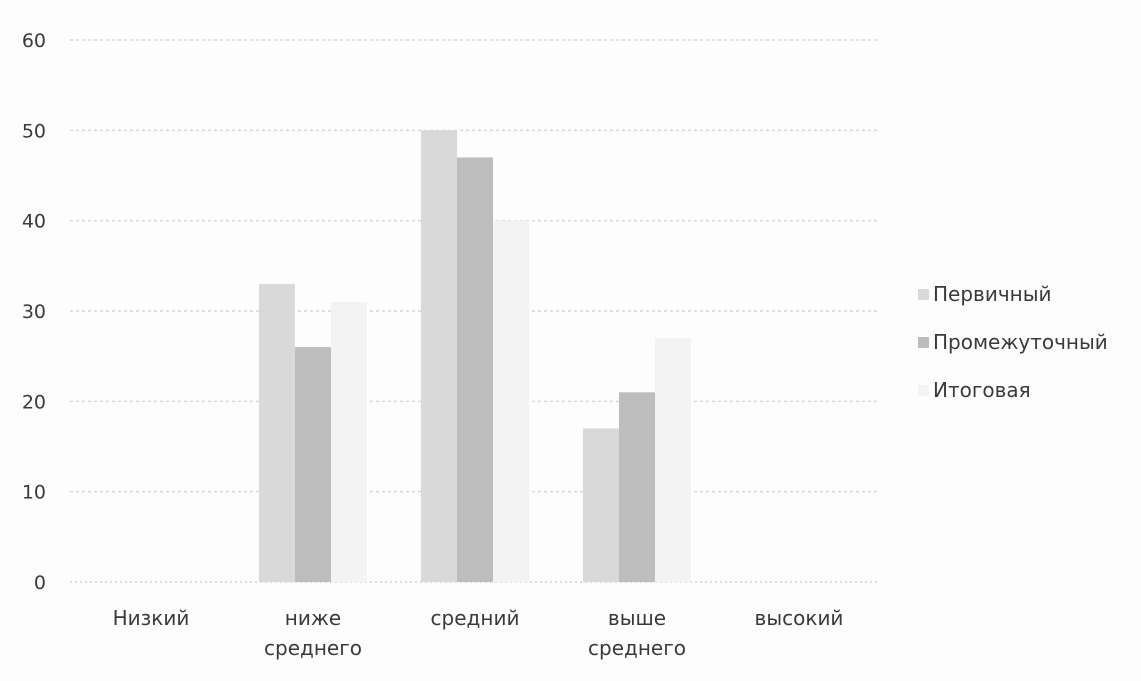 The width and height of the screenshot is (1141, 681). Describe the element at coordinates (992, 294) in the screenshot. I see `legend-label: Первичный` at that location.